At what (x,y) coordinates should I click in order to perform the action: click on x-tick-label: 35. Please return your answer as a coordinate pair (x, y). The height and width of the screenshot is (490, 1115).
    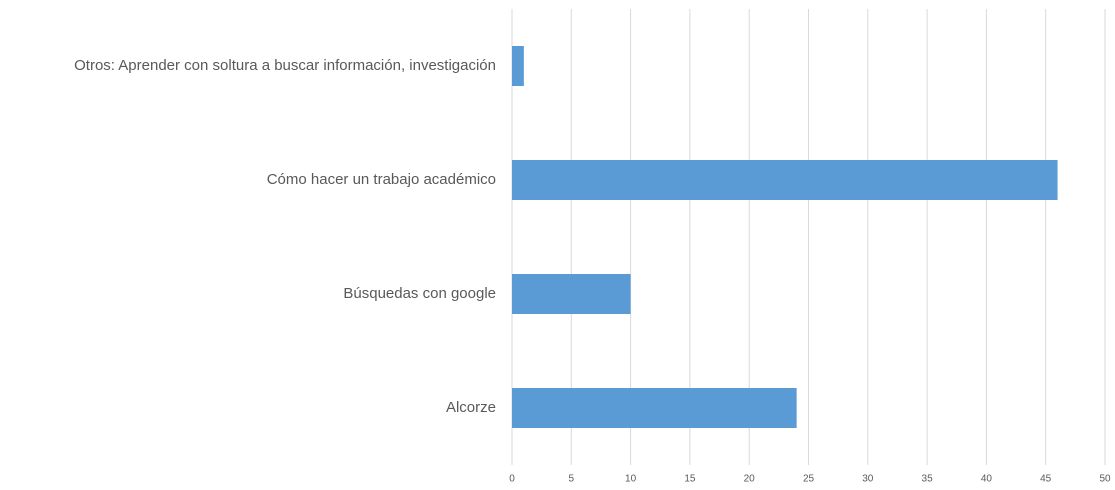
    Looking at the image, I should click on (928, 479).